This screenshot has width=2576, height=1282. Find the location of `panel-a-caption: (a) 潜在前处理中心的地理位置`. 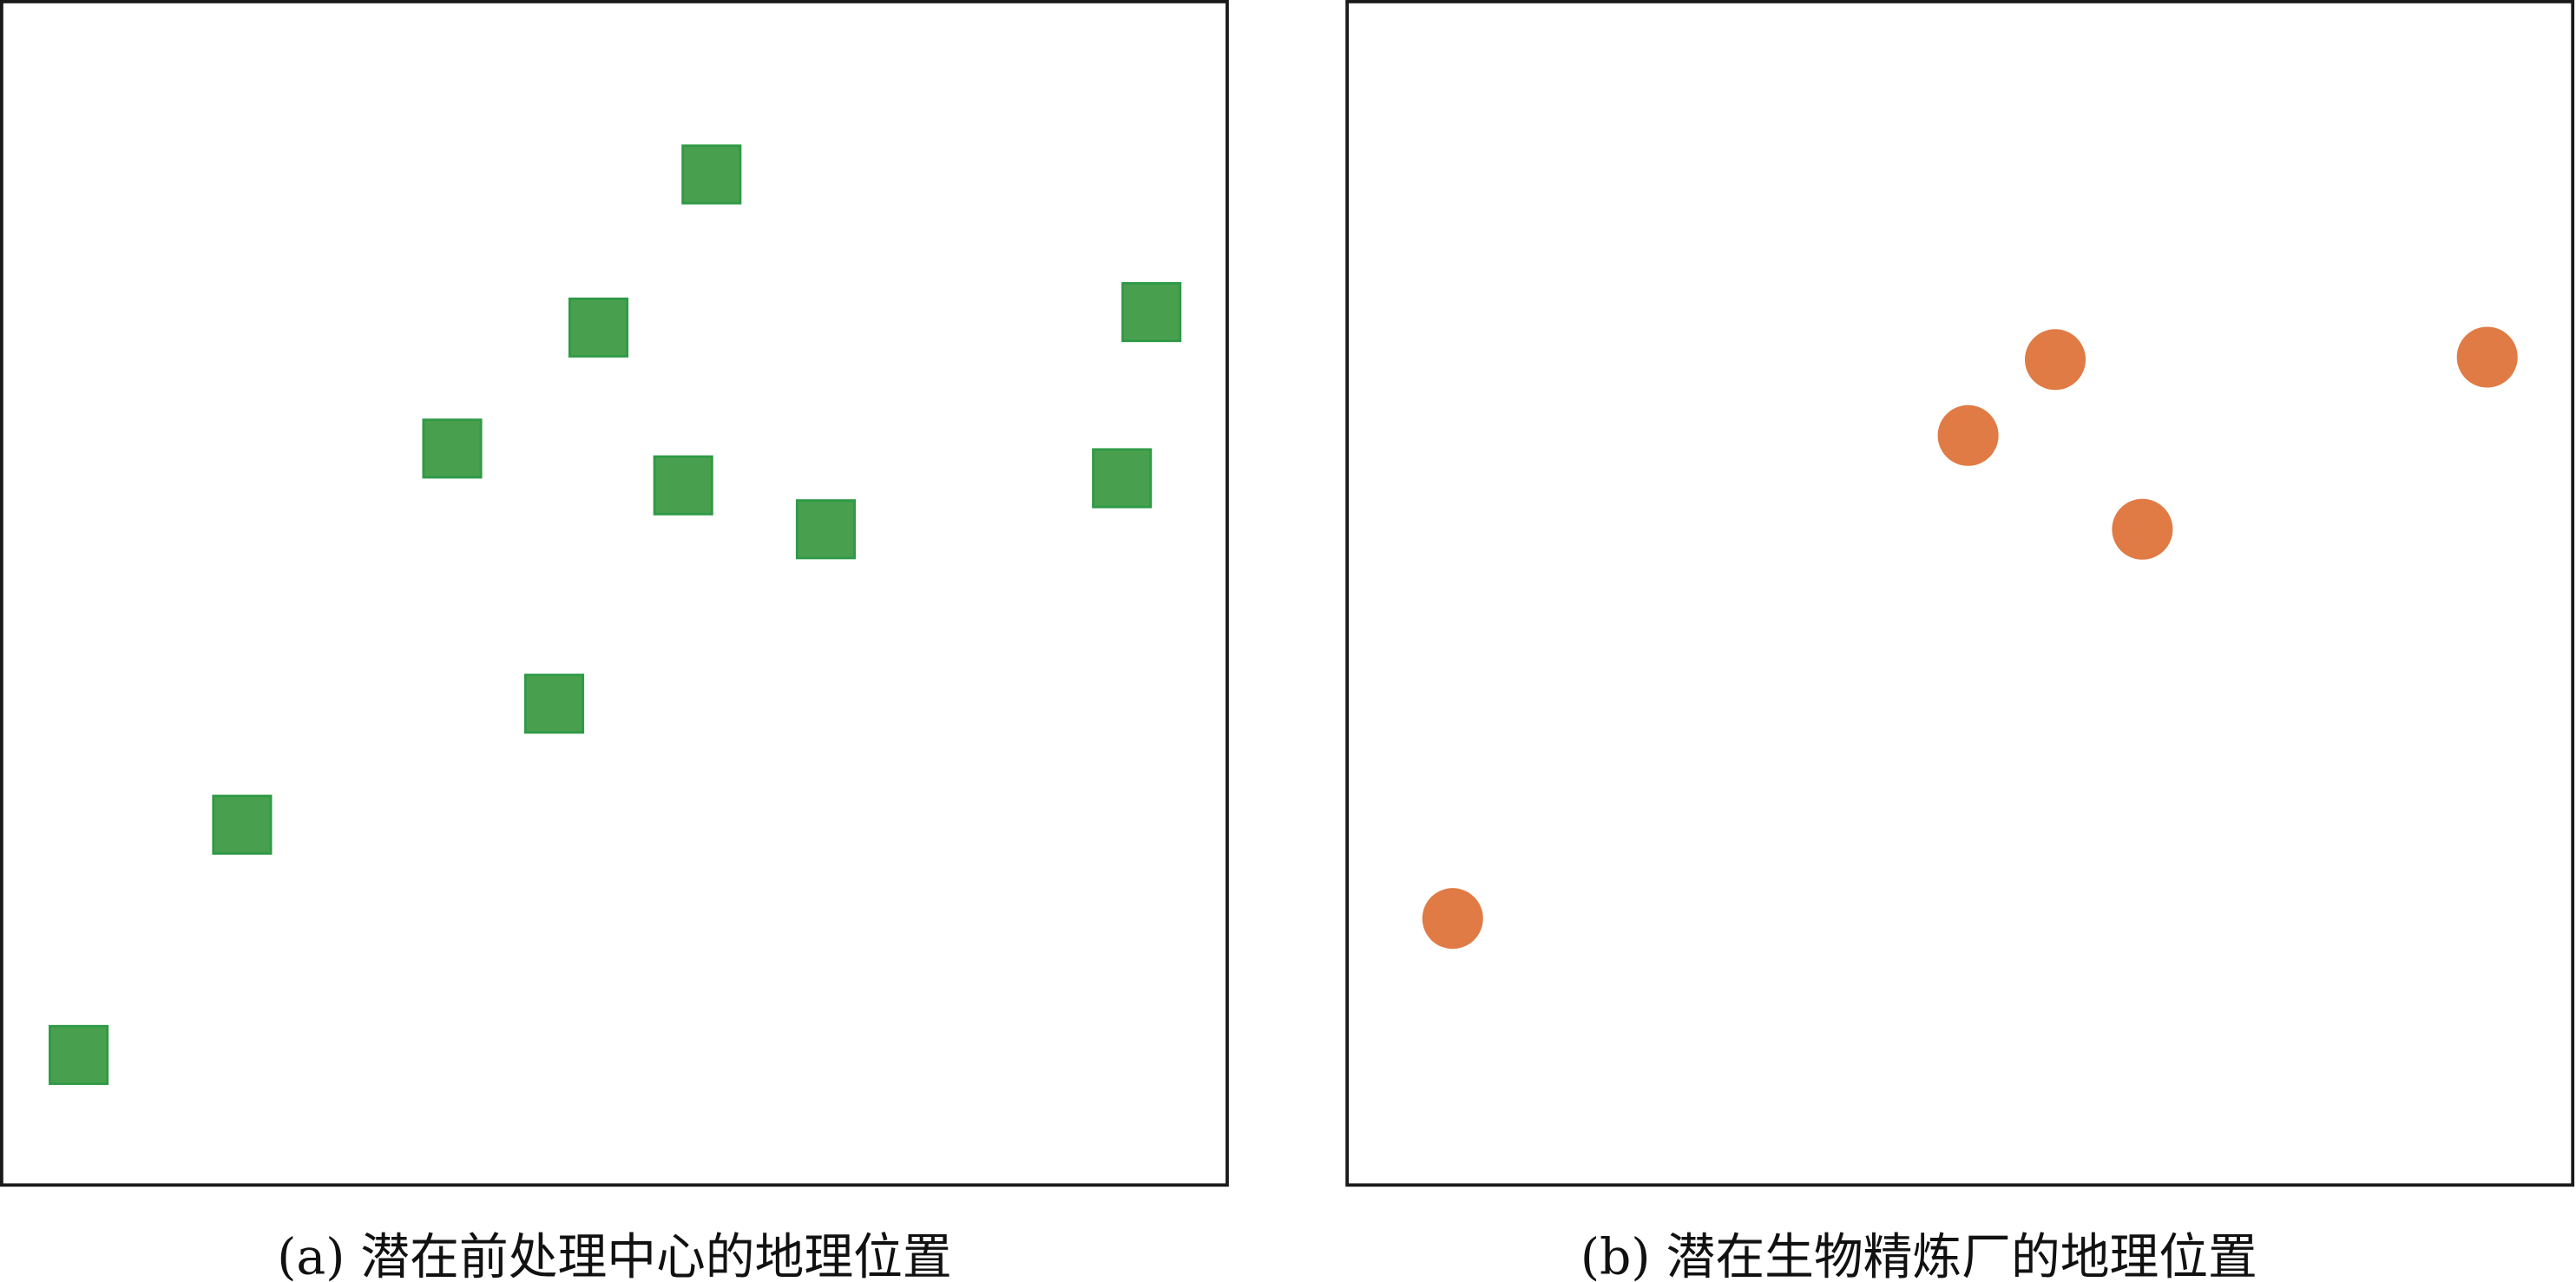

panel-a-caption: (a) 潜在前处理中心的地理位置 is located at coordinates (614, 1255).